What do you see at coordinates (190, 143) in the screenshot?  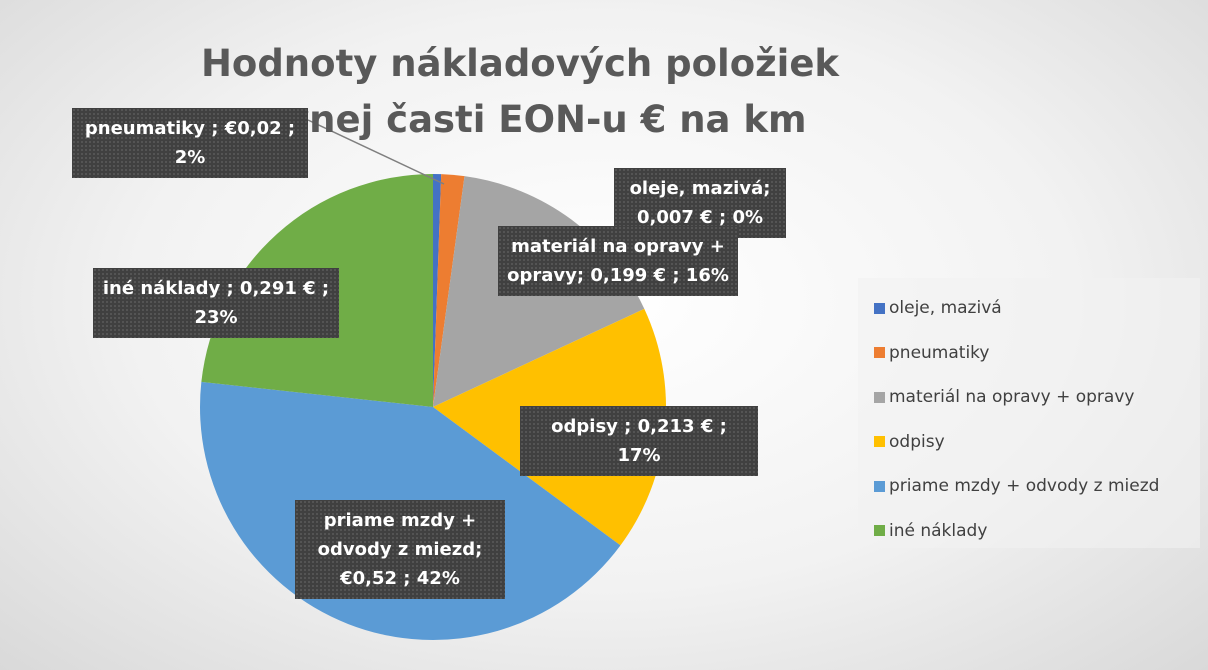 I see `data-label: pneumatiky ; €0,02 ; 2%` at bounding box center [190, 143].